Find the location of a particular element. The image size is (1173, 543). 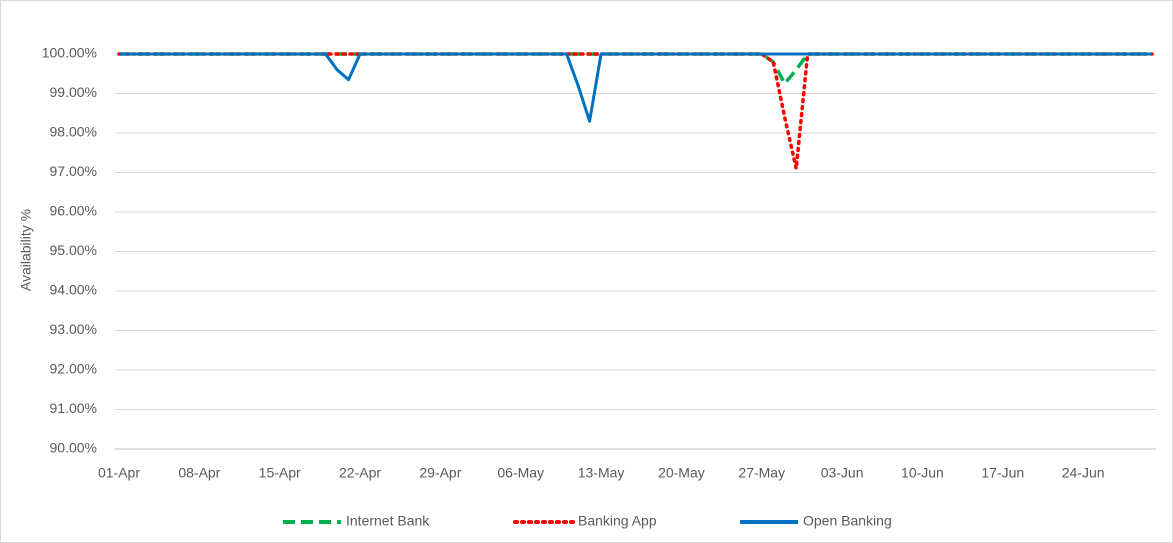

legend-label: Open Banking is located at coordinates (847, 521).